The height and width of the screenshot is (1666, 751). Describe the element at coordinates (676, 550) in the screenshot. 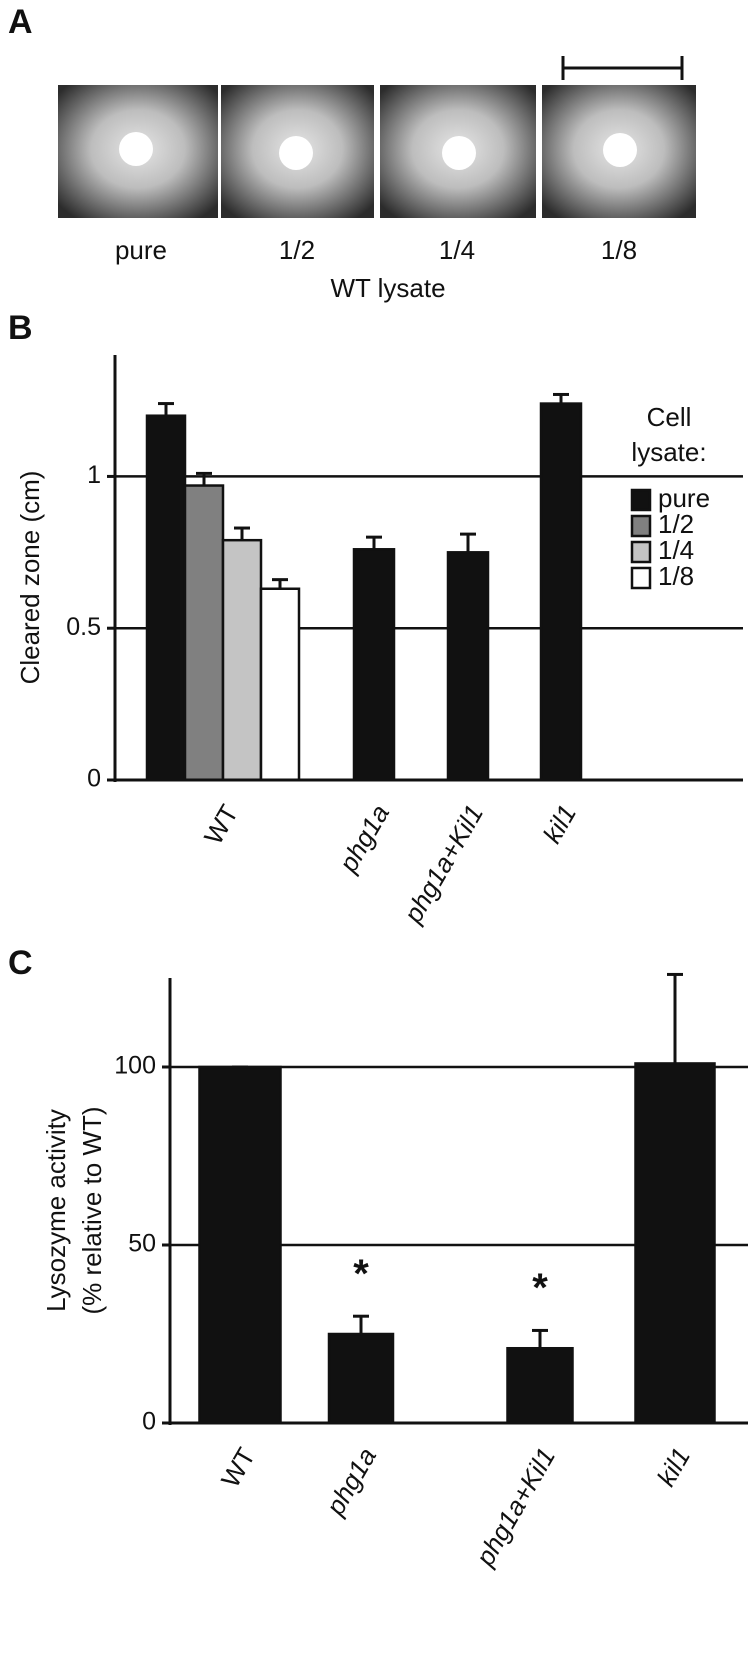

I see `legend-label: 1/4` at that location.